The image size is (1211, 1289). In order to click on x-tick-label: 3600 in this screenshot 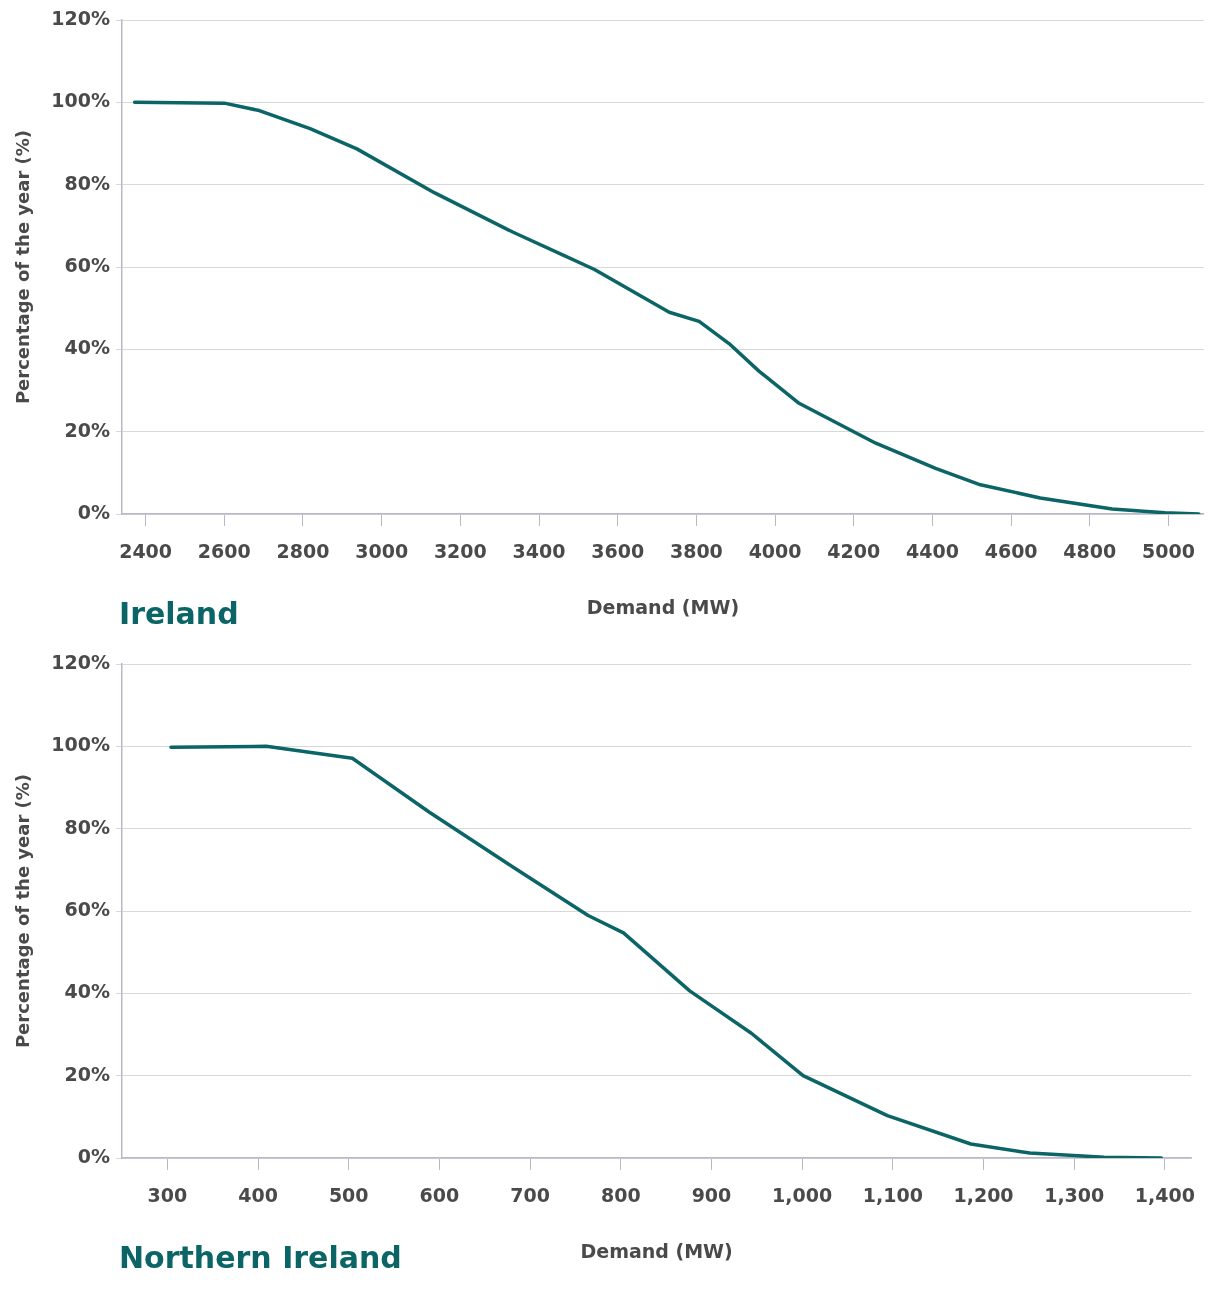, I will do `click(618, 551)`.